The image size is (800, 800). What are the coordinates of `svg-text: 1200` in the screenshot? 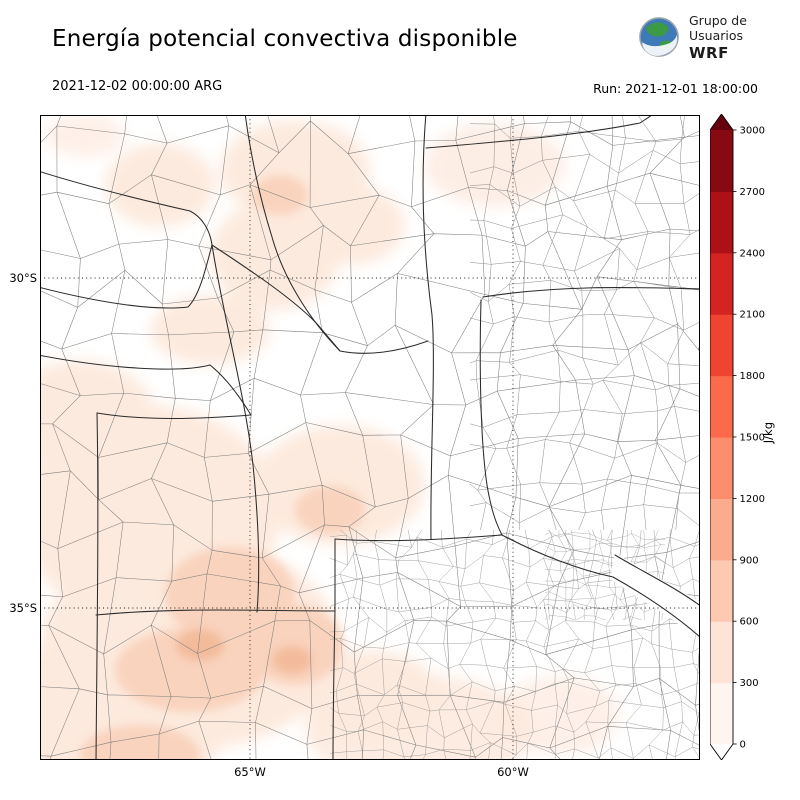 It's located at (752, 499).